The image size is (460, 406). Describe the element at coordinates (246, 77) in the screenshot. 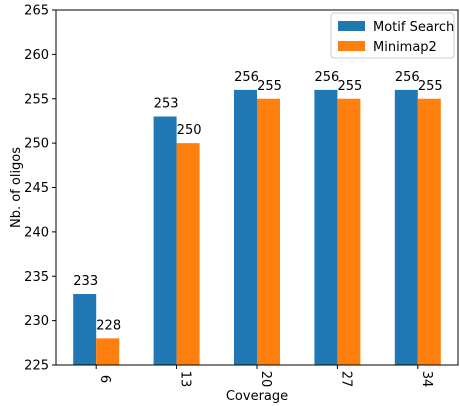

I see `data-label-motif-search-20: 256` at that location.